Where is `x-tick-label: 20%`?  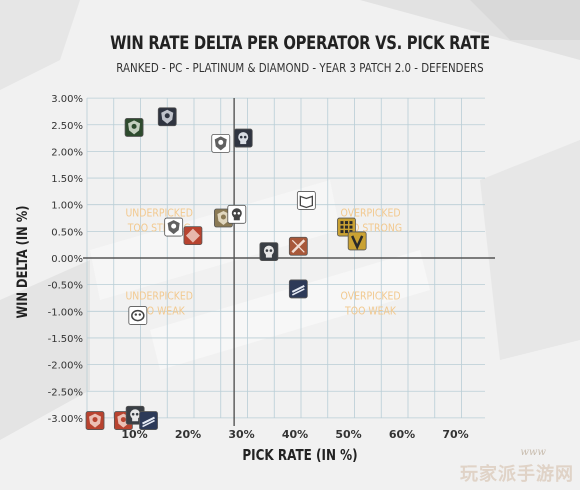
x-tick-label: 20% is located at coordinates (188, 434).